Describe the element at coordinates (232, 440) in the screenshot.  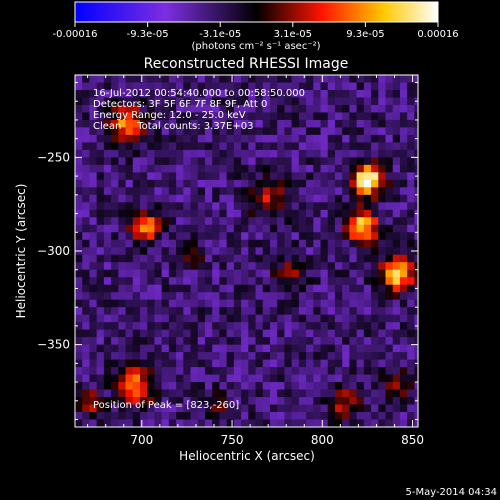
I see `x-tick-label: 750` at that location.